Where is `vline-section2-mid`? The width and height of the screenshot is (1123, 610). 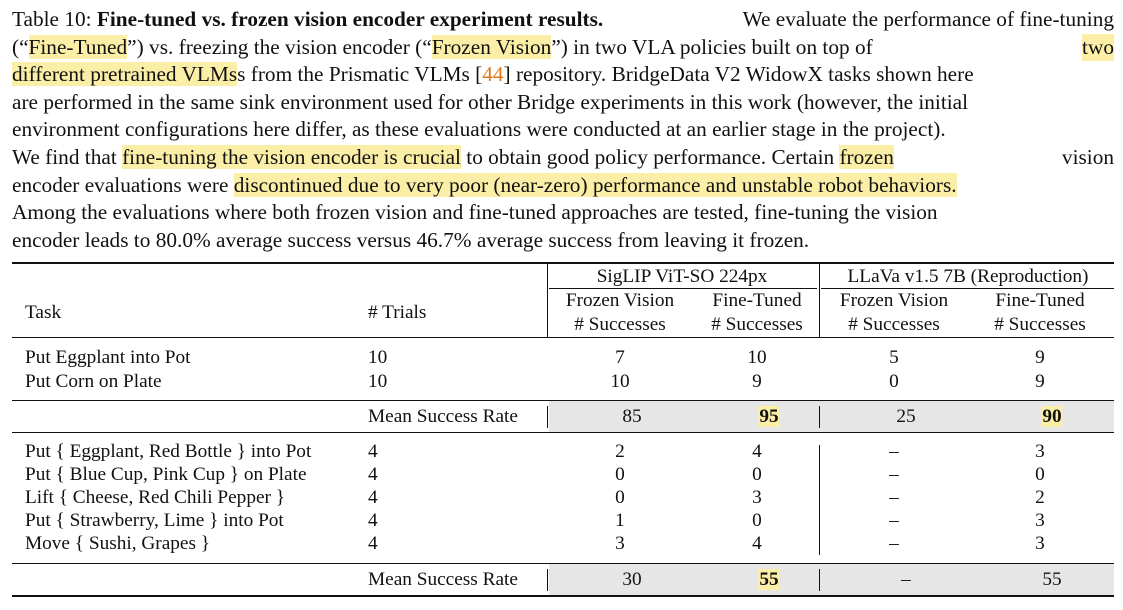 vline-section2-mid is located at coordinates (819, 500).